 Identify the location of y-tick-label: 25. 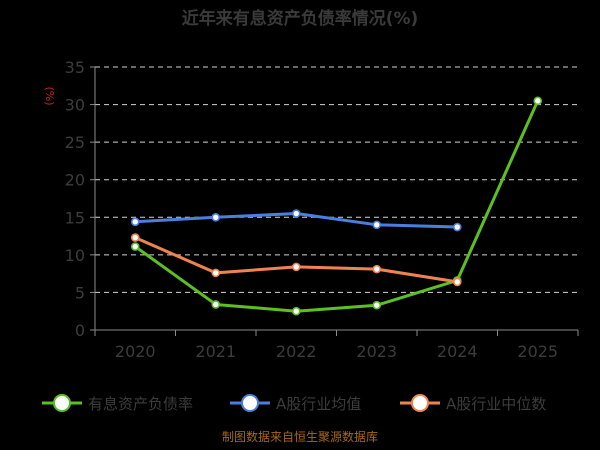
(75, 142).